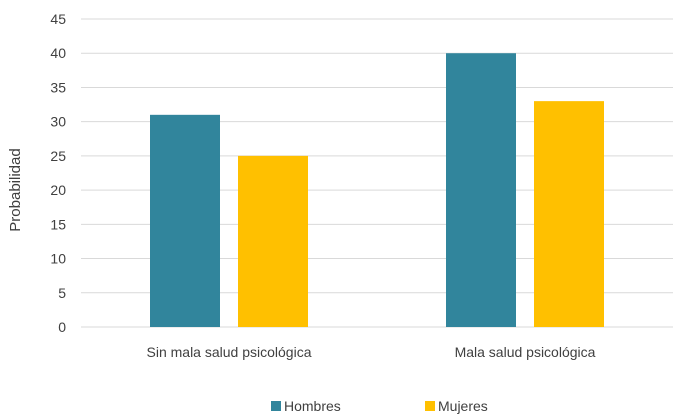  Describe the element at coordinates (58, 156) in the screenshot. I see `y-tick-label: 25` at that location.